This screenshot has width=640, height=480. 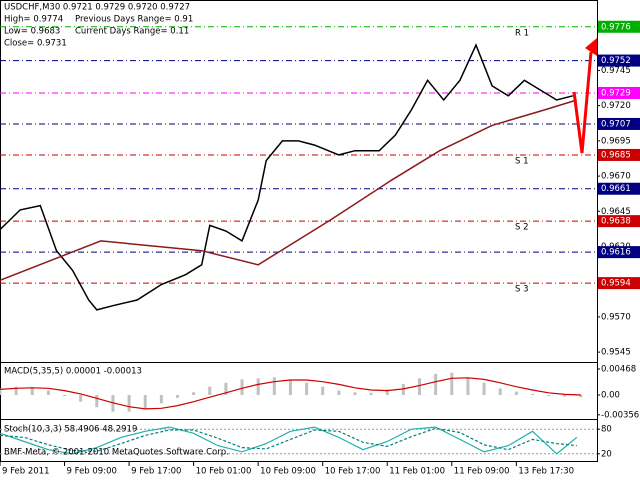 What do you see at coordinates (616, 189) in the screenshot?
I see `level-label: 0.9661` at bounding box center [616, 189].